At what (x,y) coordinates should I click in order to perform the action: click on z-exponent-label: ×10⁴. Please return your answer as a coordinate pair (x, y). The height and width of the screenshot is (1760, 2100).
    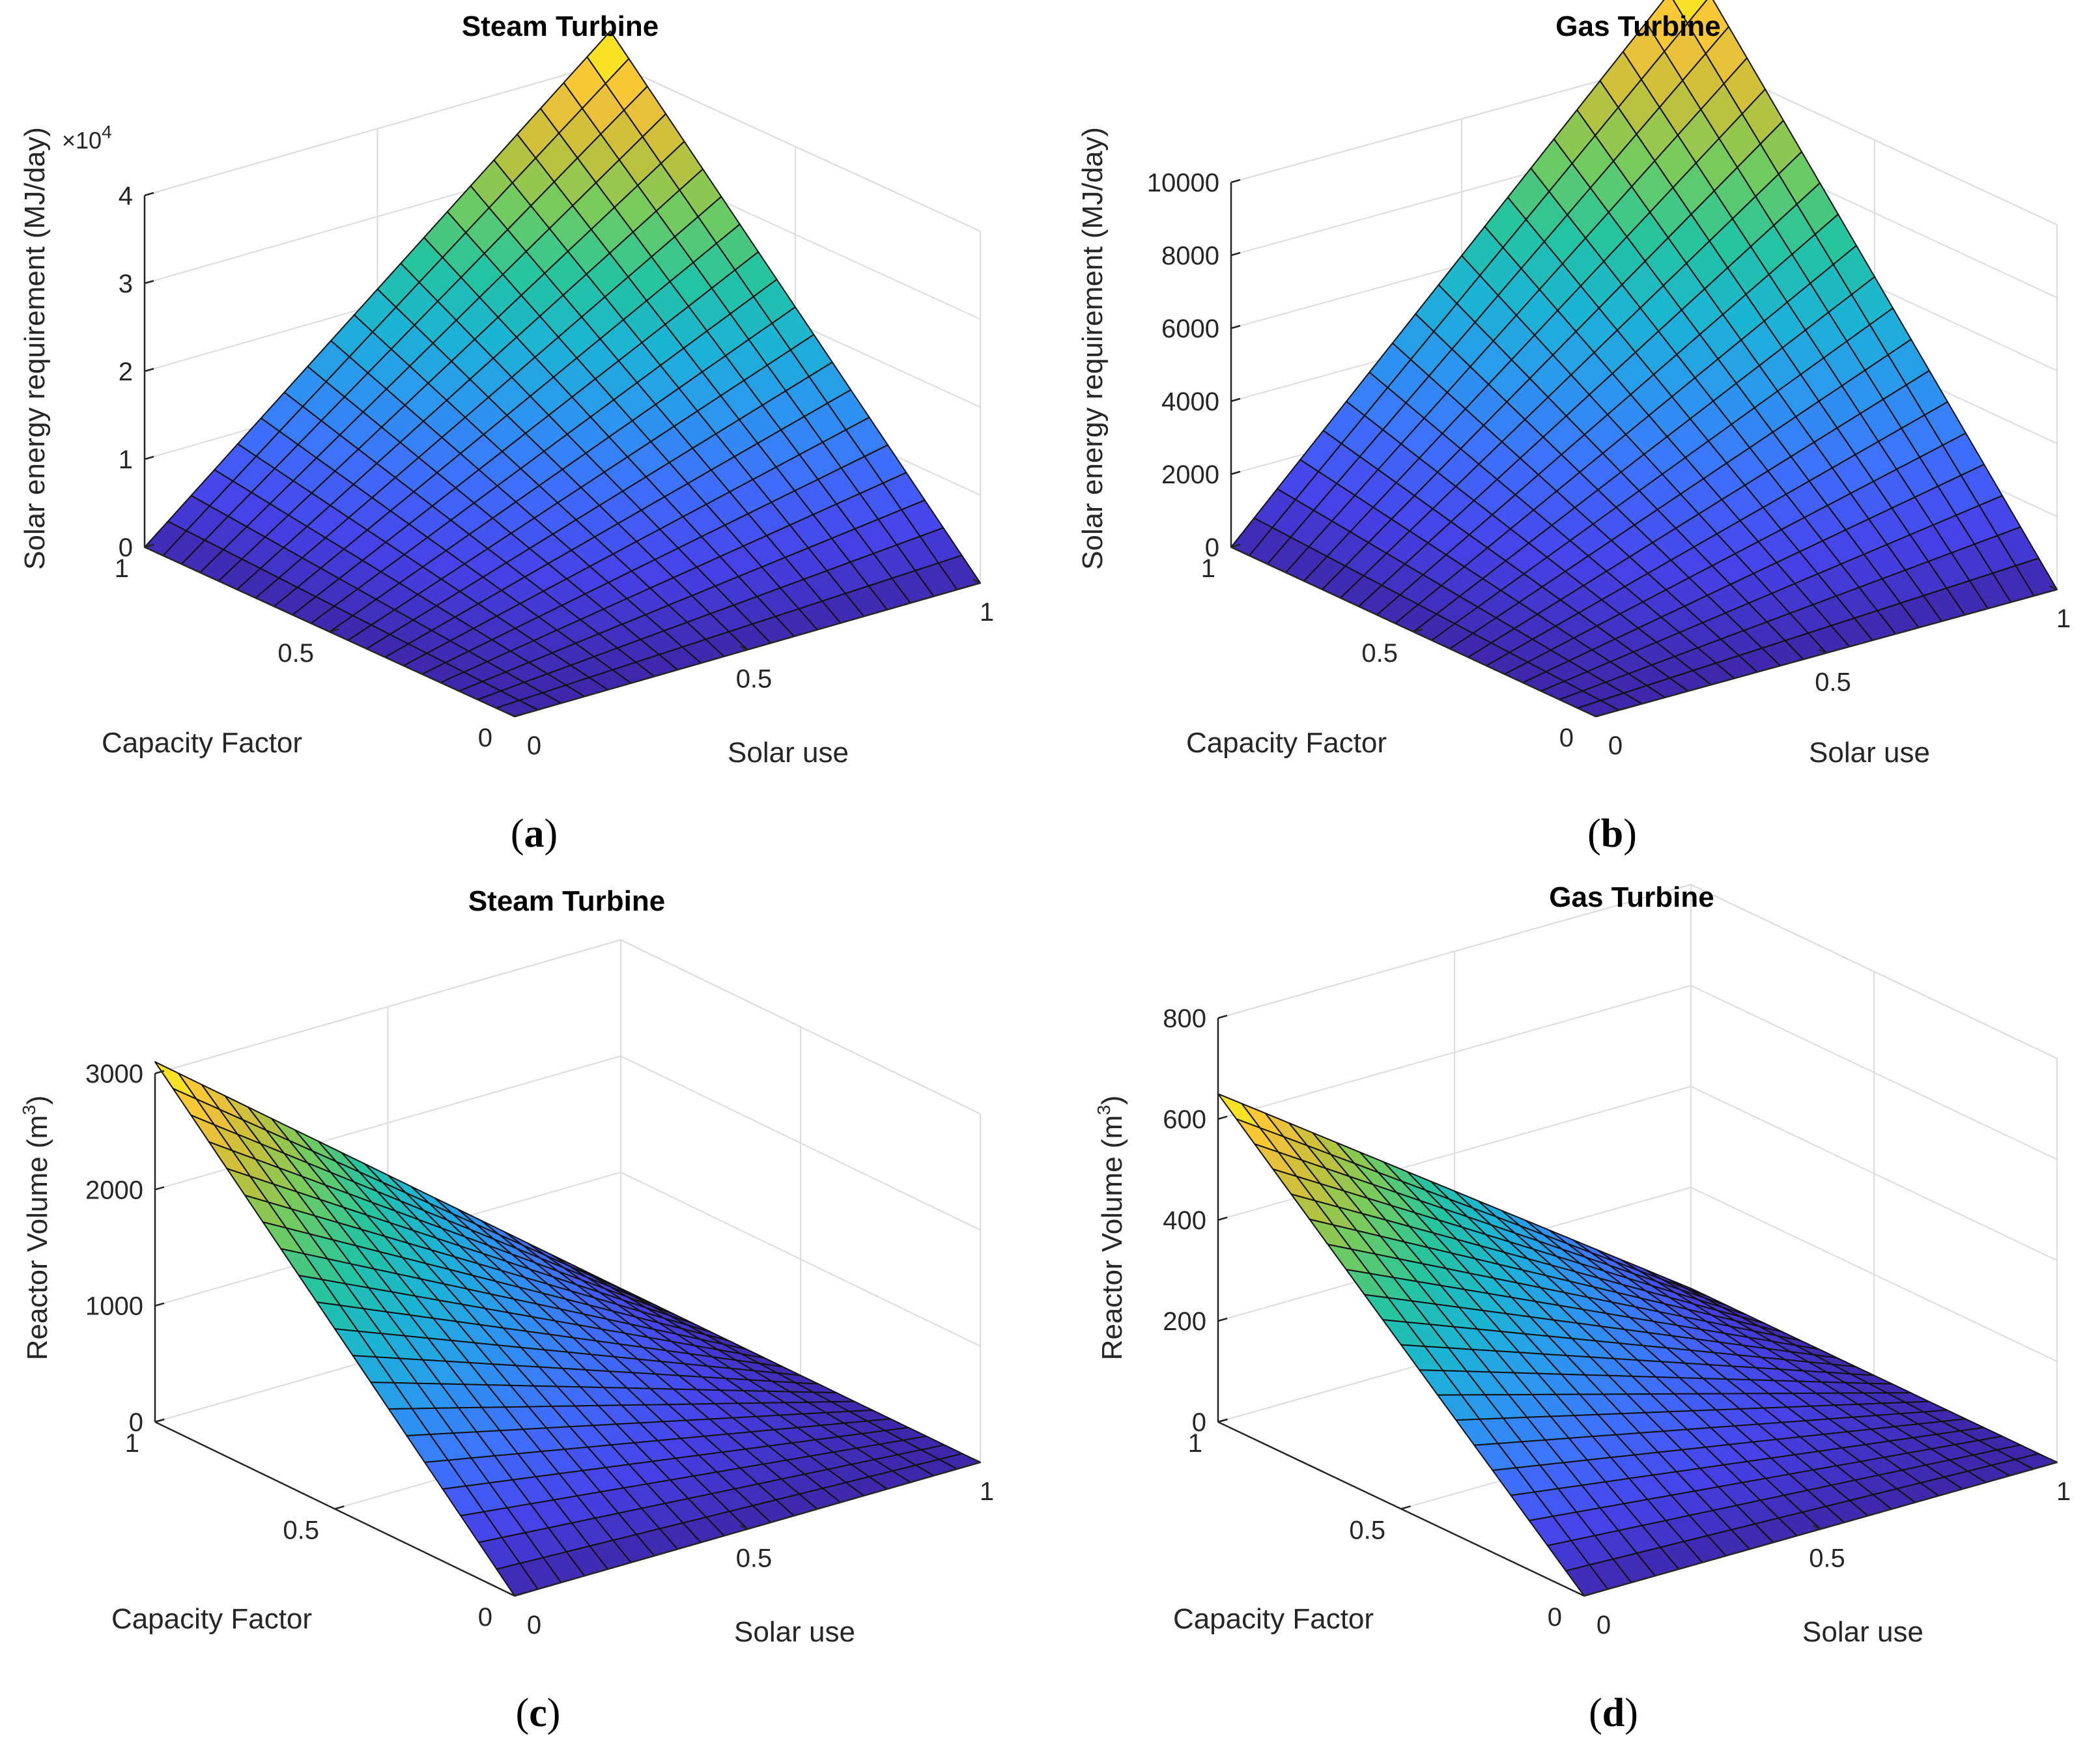
    Looking at the image, I should click on (87, 138).